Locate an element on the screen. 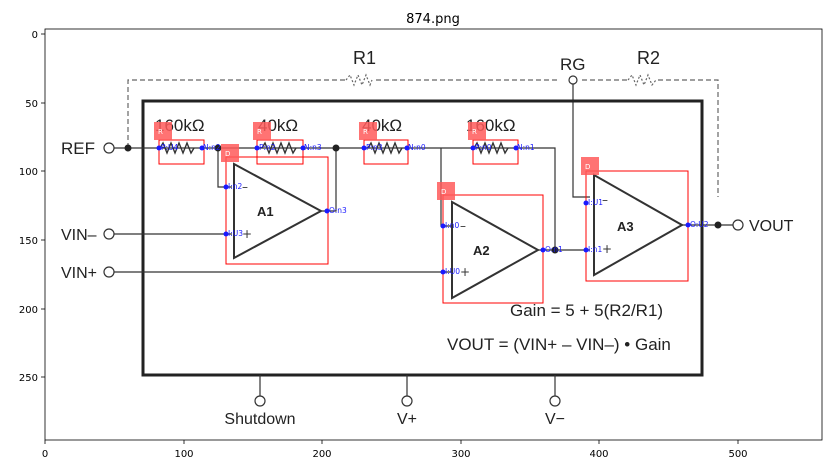 This screenshot has height=476, width=831. resistor-160k-a is located at coordinates (177, 148).